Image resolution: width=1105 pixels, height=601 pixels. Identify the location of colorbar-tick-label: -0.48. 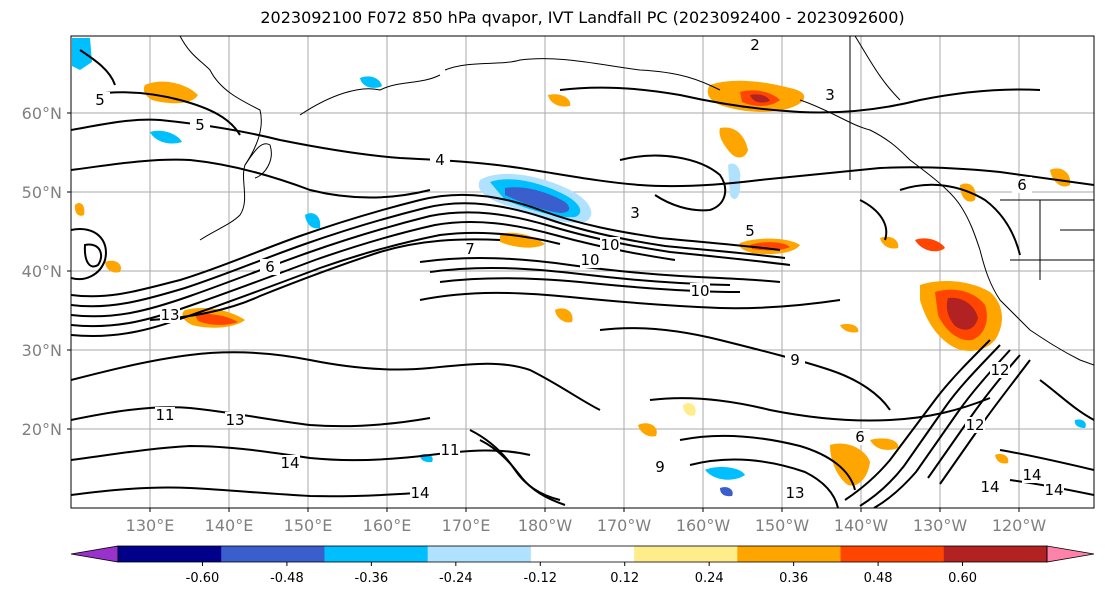
(287, 578).